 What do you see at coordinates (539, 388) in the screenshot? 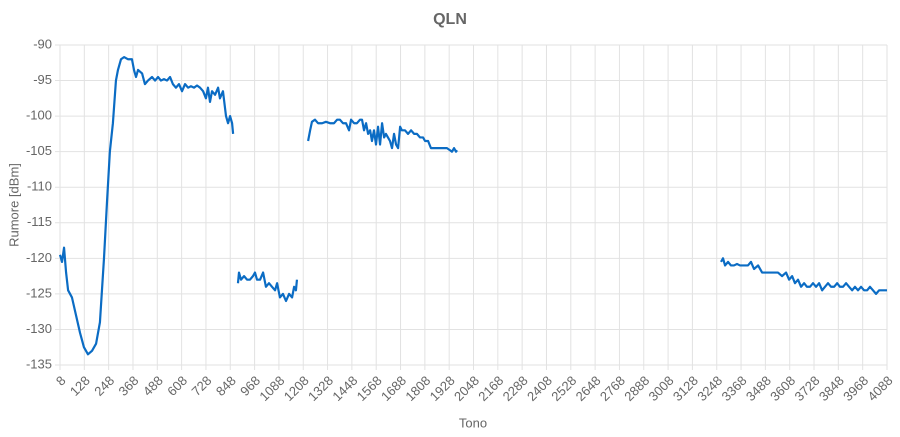
I see `x-tick-label: 2408` at bounding box center [539, 388].